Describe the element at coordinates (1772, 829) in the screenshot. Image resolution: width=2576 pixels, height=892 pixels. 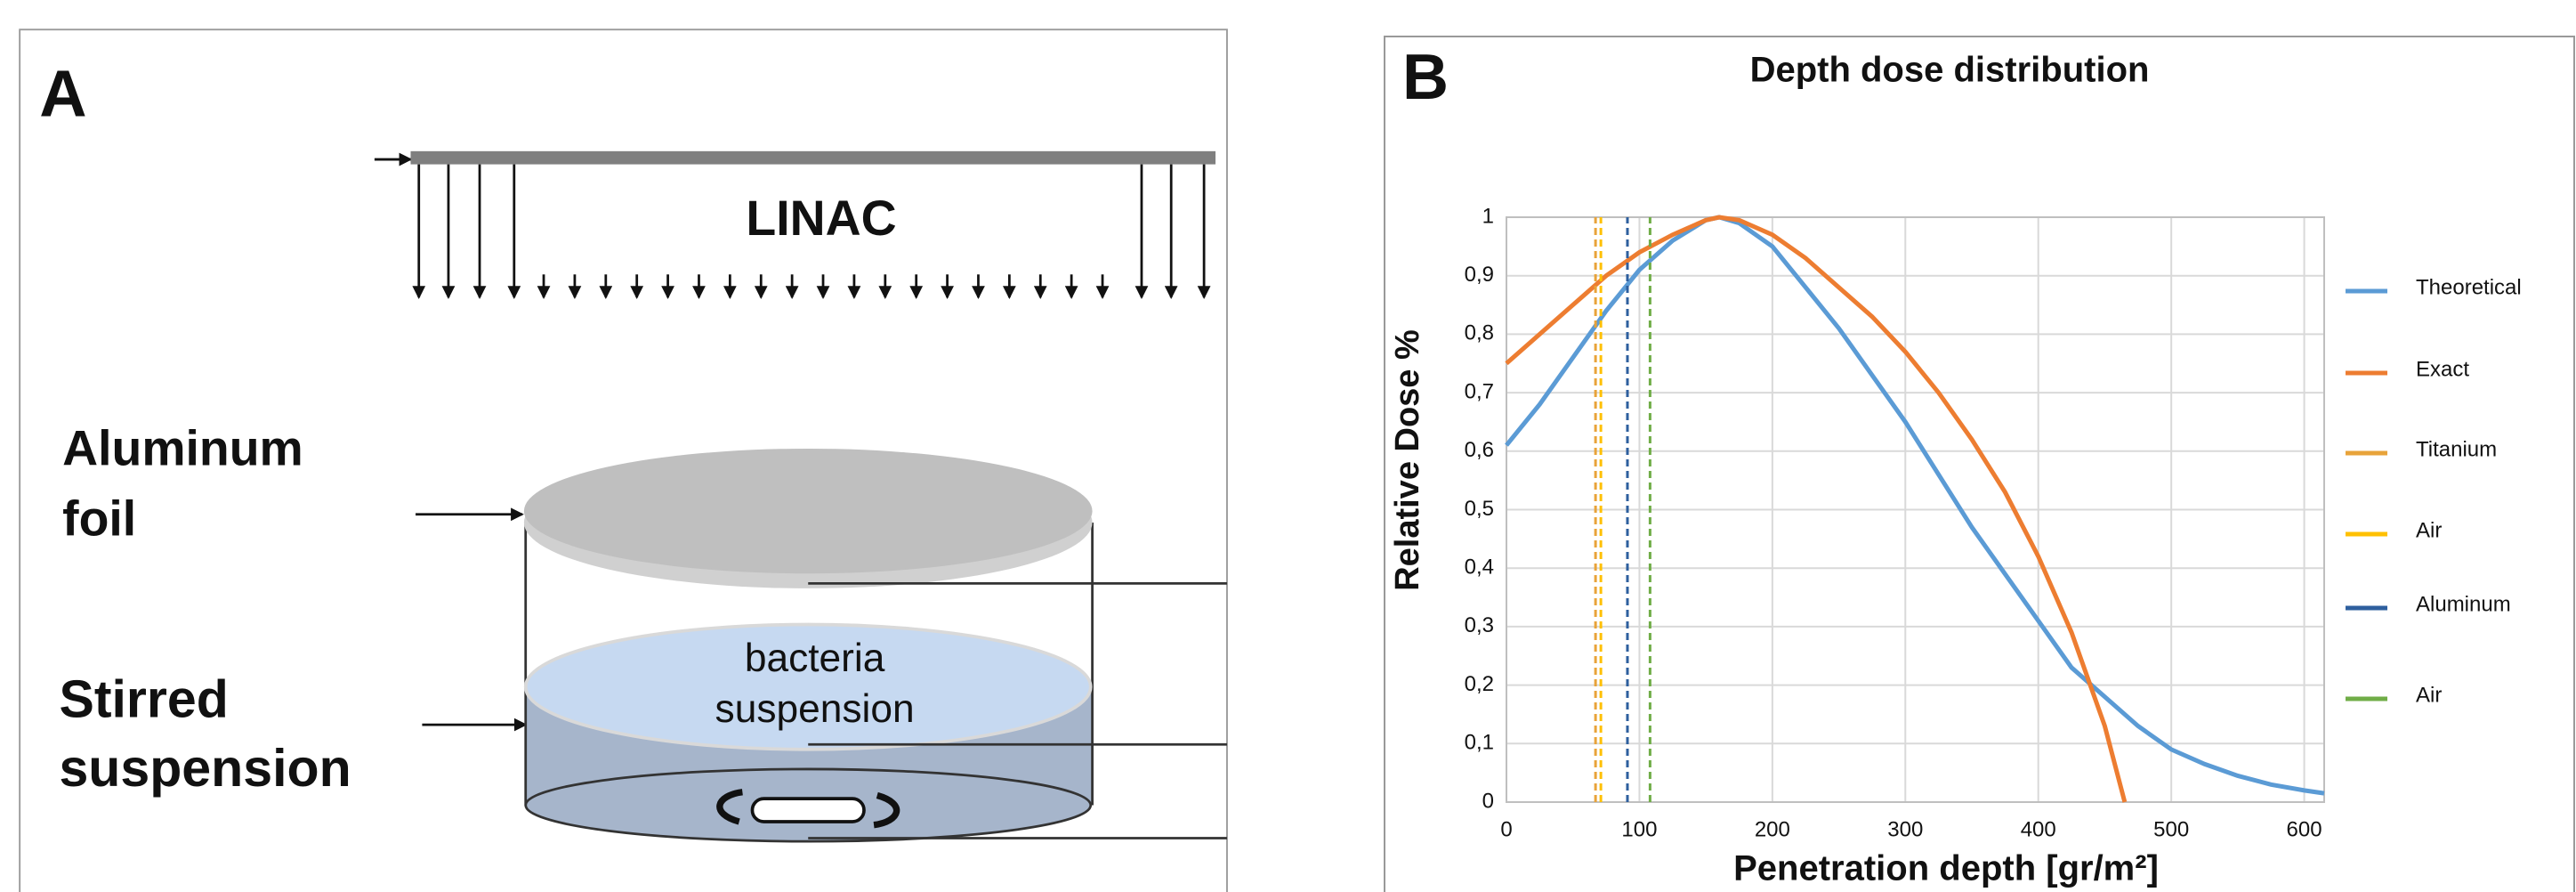
I see `x-tick-label: 200` at that location.